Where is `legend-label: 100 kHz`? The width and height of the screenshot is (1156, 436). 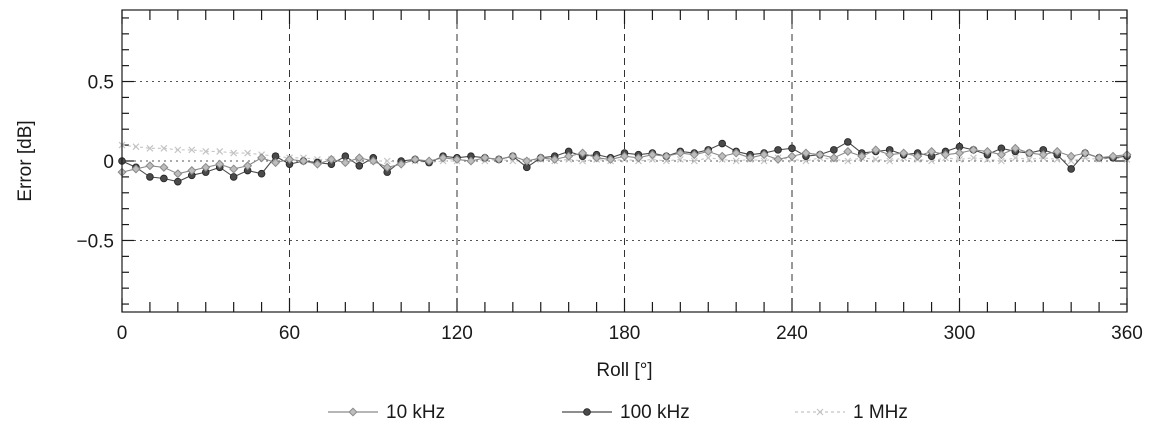 legend-label: 100 kHz is located at coordinates (655, 412).